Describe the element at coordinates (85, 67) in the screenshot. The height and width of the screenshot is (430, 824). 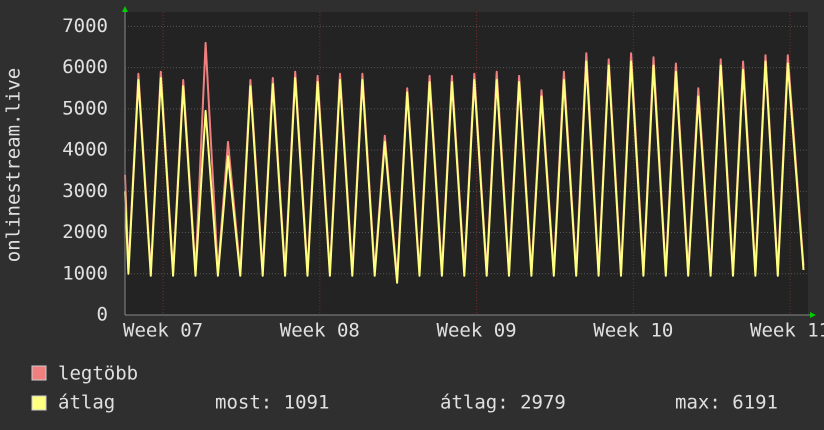
I see `y-tick-label: 6000` at that location.